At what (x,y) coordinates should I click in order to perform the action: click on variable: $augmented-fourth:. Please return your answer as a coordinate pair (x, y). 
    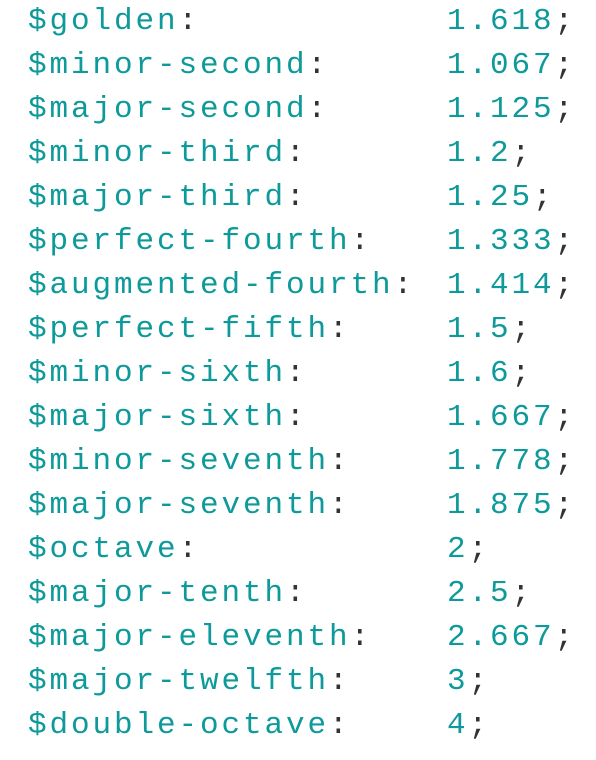
    Looking at the image, I should click on (221, 286).